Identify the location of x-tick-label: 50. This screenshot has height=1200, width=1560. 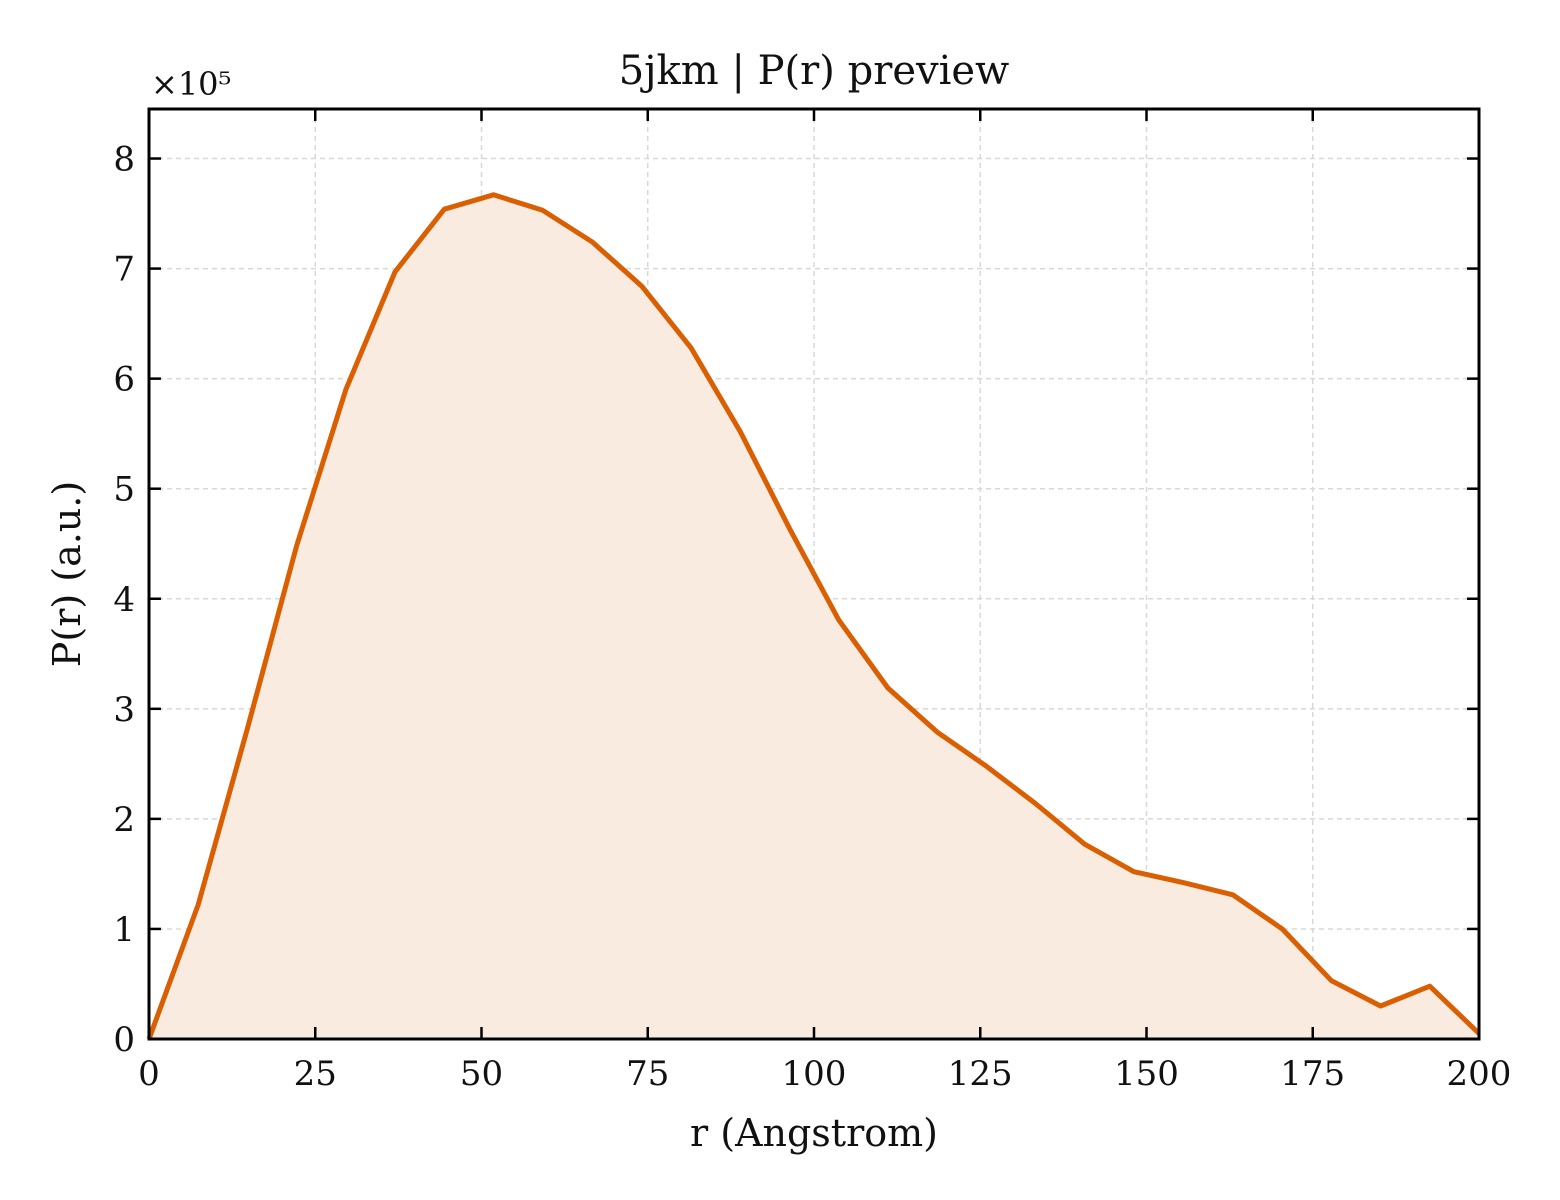
(481, 1074).